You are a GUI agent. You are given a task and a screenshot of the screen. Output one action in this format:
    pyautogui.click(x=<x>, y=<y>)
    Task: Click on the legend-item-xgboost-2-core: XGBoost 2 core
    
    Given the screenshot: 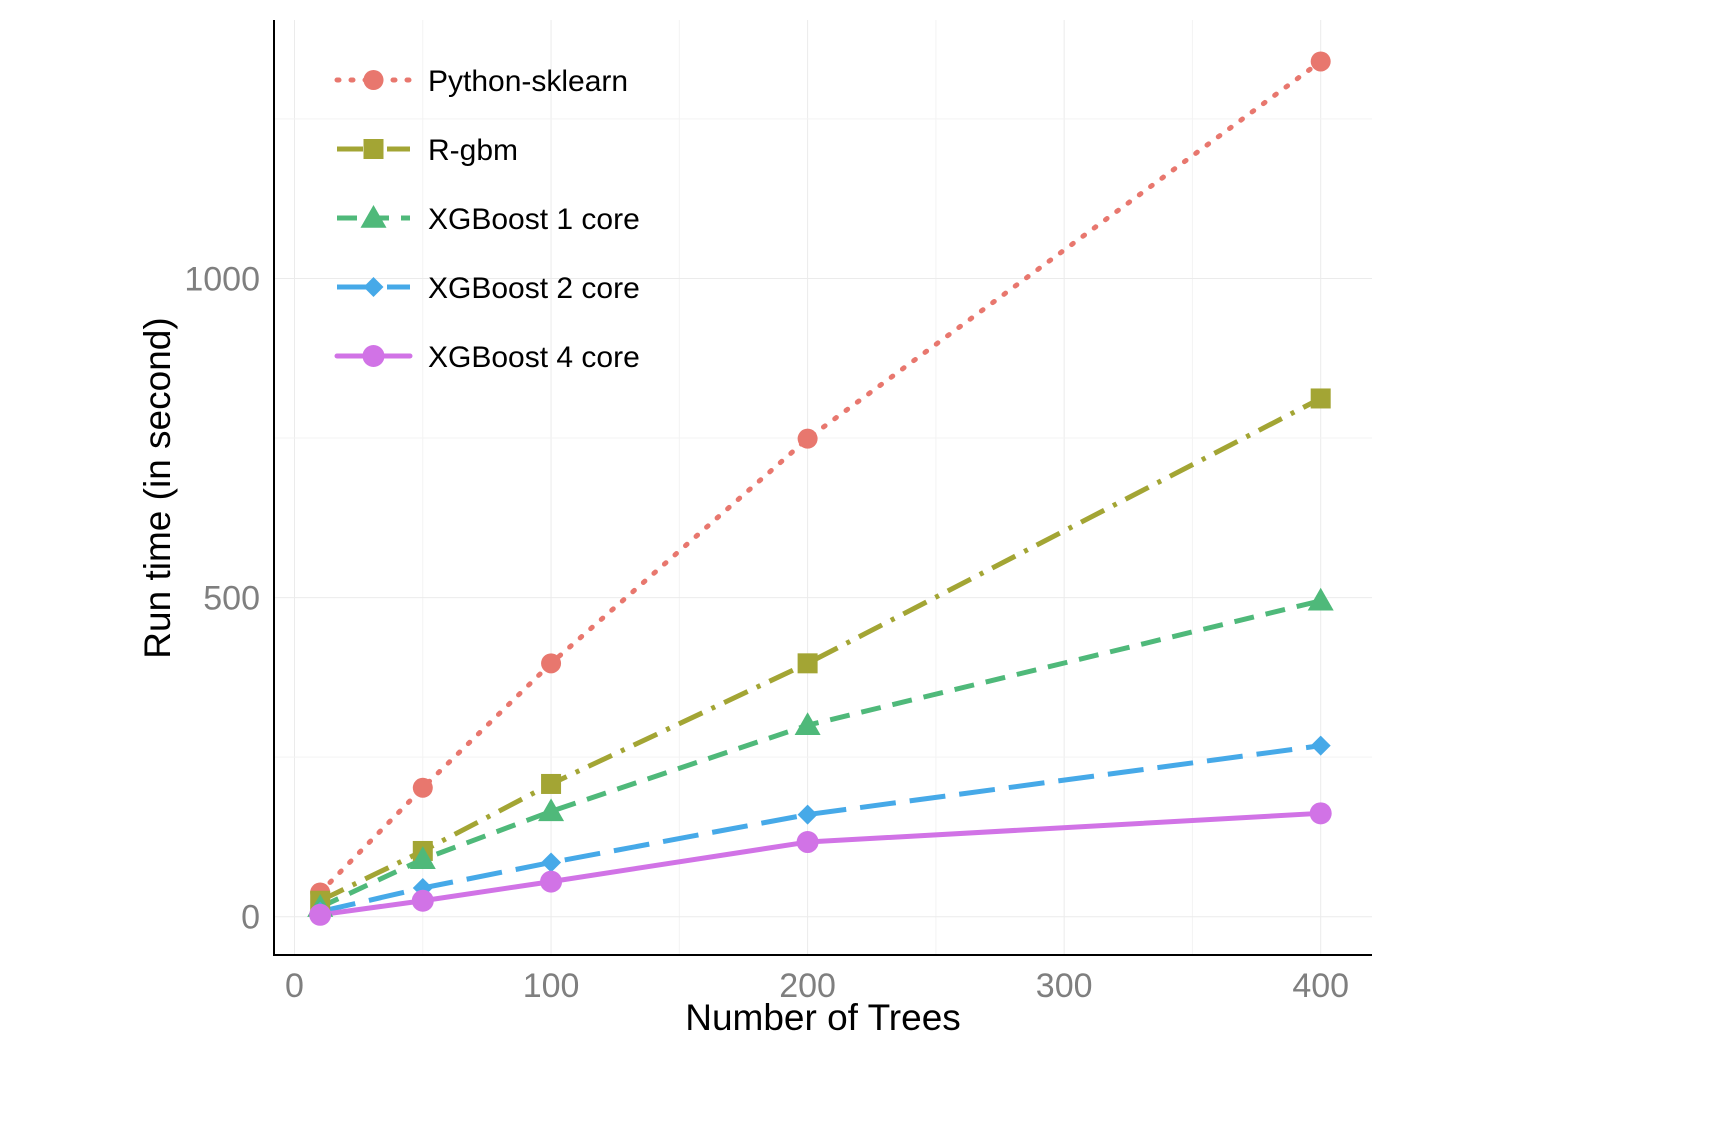 What is the action you would take?
    pyautogui.click(x=488, y=288)
    